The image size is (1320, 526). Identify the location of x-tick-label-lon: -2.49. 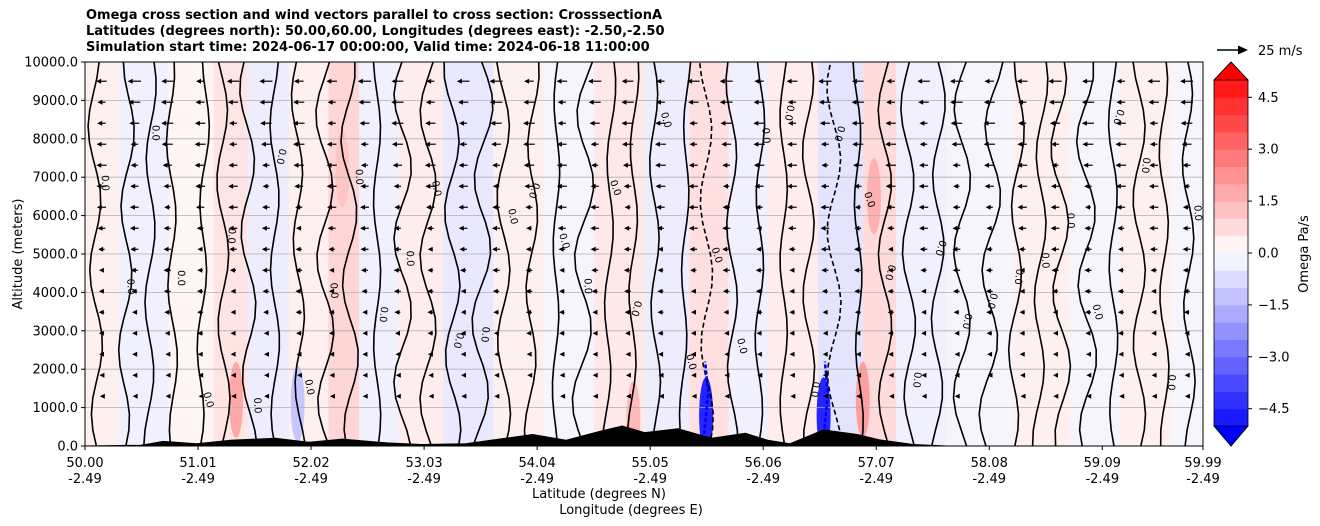
(876, 479).